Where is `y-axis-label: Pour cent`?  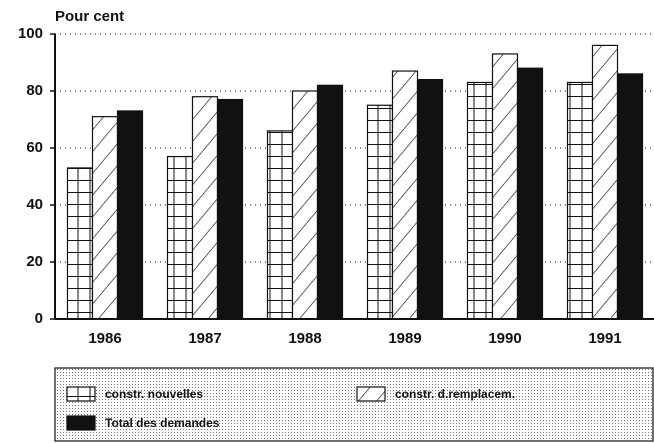
y-axis-label: Pour cent is located at coordinates (89, 16).